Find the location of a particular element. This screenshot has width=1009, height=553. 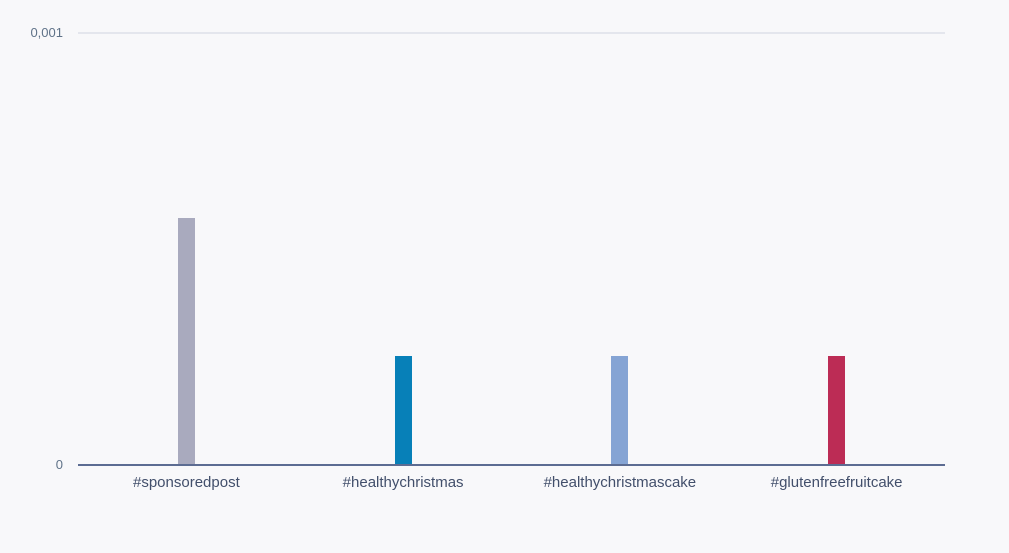

x-axis-label-healthychristmas: #healthychristmas is located at coordinates (403, 482).